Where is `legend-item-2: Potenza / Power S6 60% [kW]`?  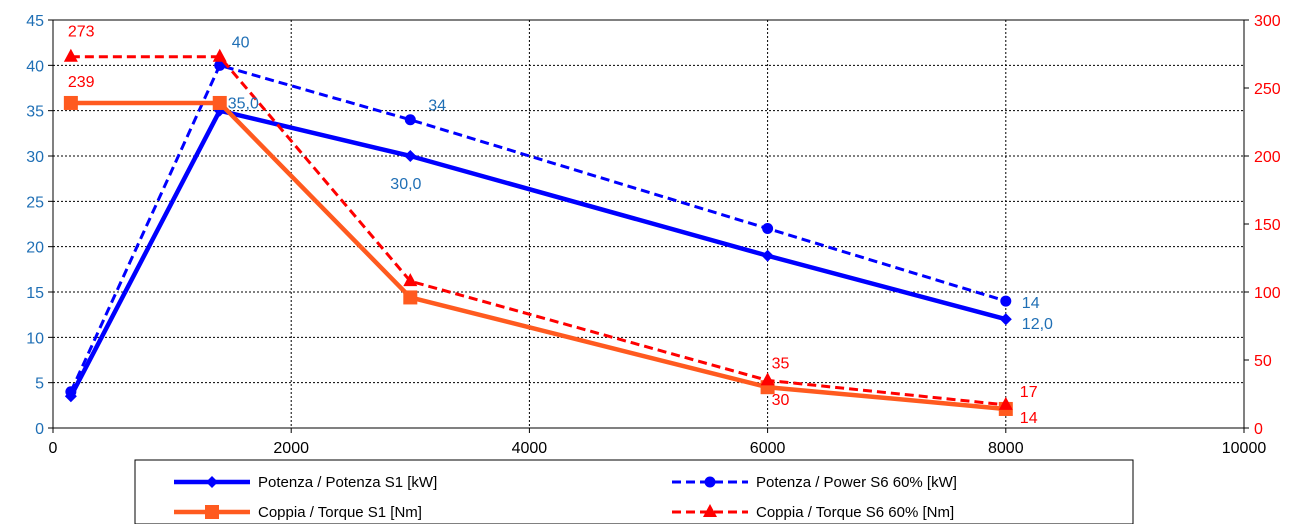 legend-item-2: Potenza / Power S6 60% [kW] is located at coordinates (814, 482).